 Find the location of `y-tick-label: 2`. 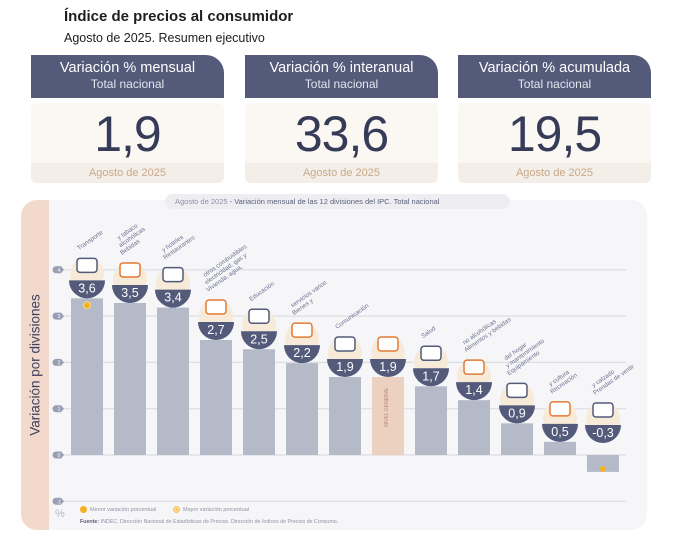

y-tick-label: 2 is located at coordinates (59, 363).